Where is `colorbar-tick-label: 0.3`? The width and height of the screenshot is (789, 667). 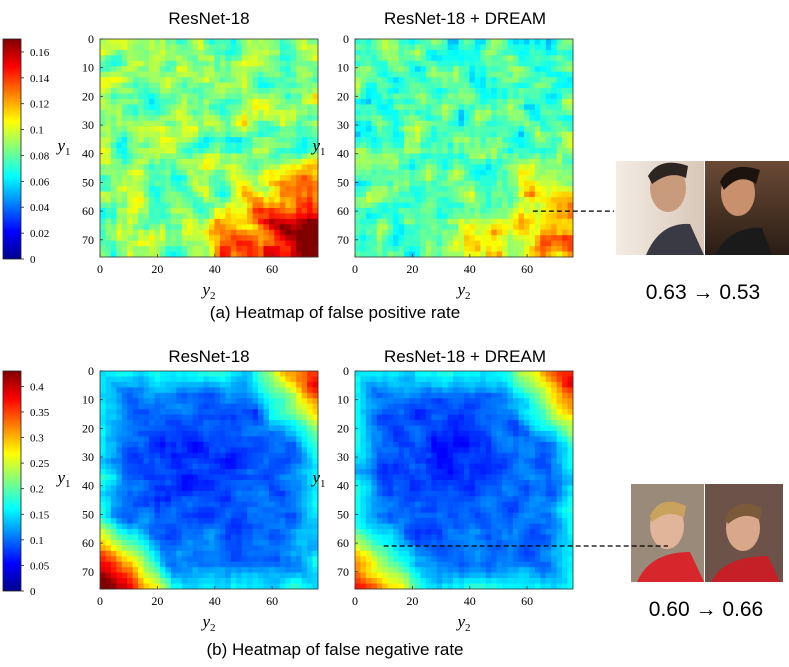 colorbar-tick-label: 0.3 is located at coordinates (37, 439).